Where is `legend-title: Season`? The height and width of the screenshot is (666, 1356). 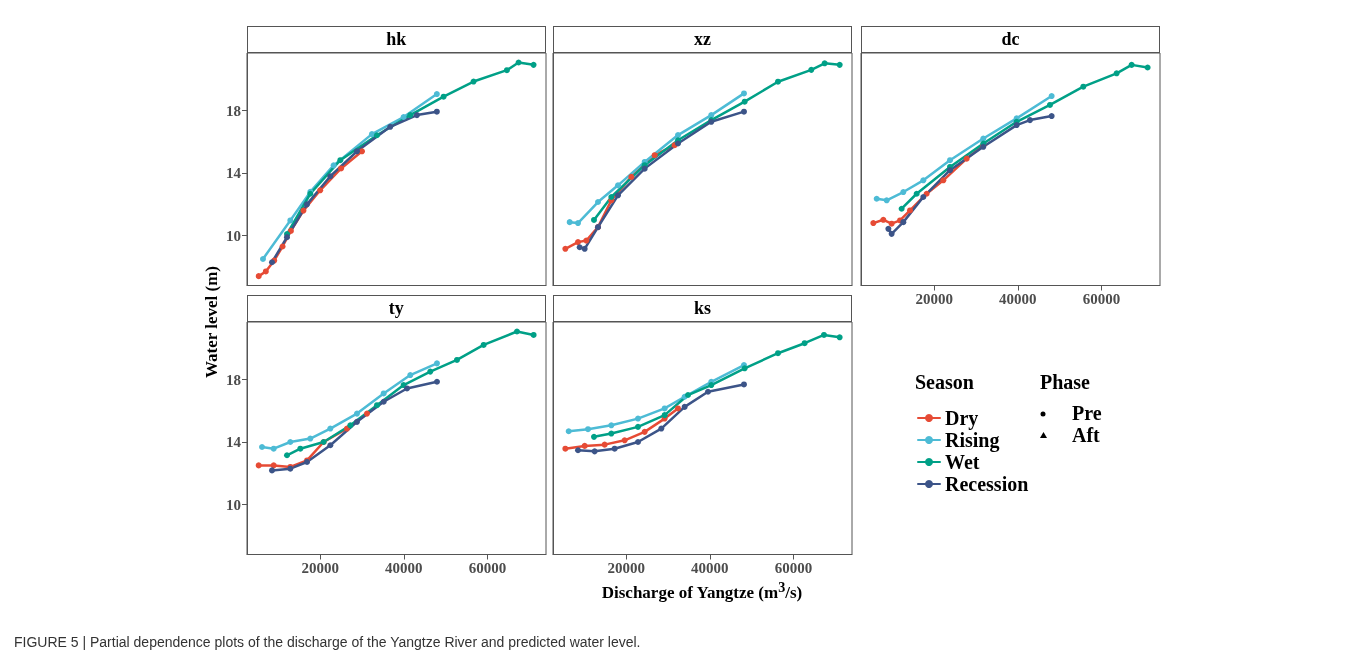
legend-title: Season is located at coordinates (944, 381).